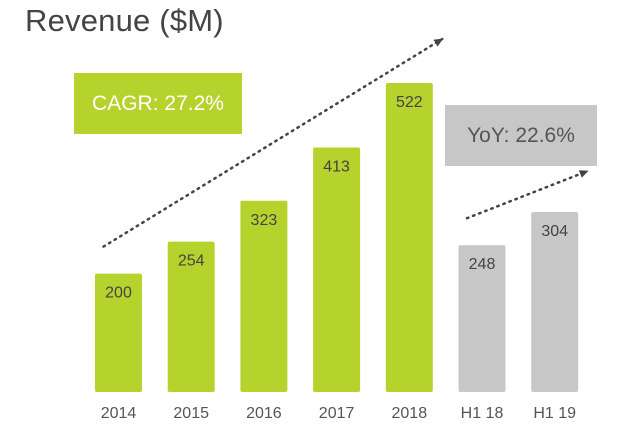 Image resolution: width=640 pixels, height=432 pixels. Describe the element at coordinates (527, 194) in the screenshot. I see `trend-arrow` at that location.